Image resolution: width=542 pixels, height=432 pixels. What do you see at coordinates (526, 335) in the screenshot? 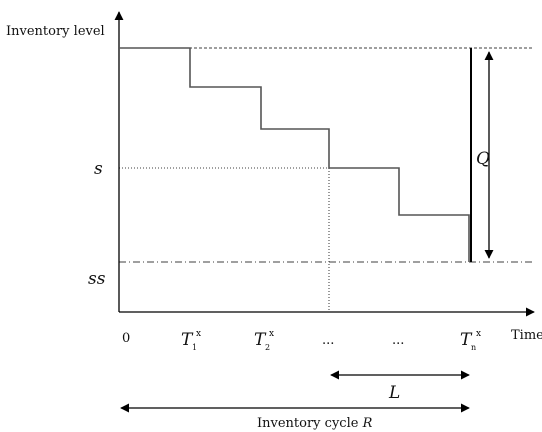
I see `x-axis-label: Time` at bounding box center [526, 335].